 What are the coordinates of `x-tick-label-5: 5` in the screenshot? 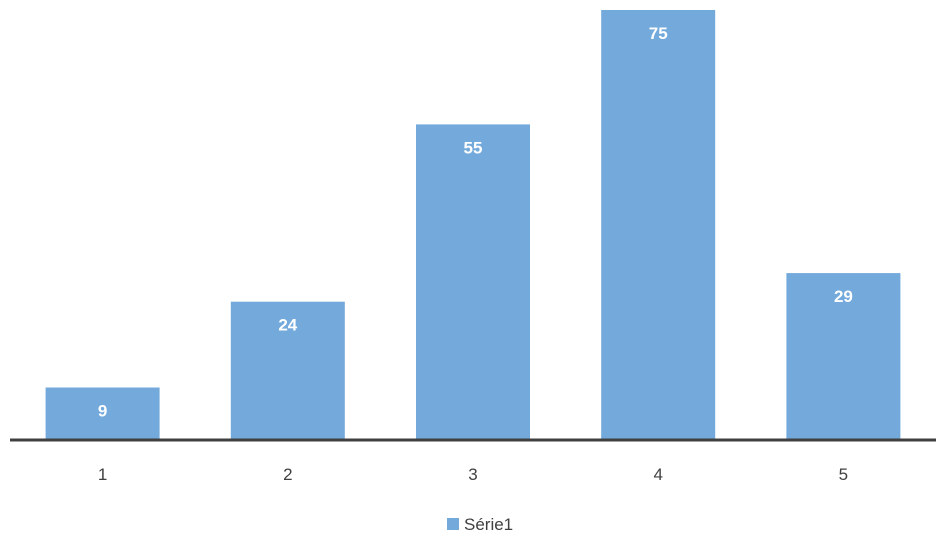 It's located at (843, 474).